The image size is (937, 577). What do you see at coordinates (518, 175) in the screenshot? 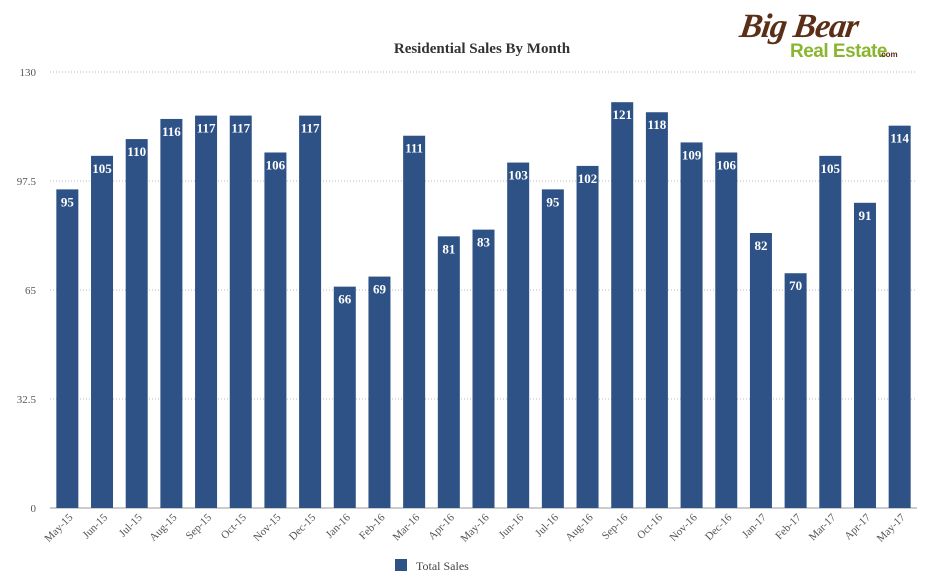
I see `data-label: 103` at bounding box center [518, 175].